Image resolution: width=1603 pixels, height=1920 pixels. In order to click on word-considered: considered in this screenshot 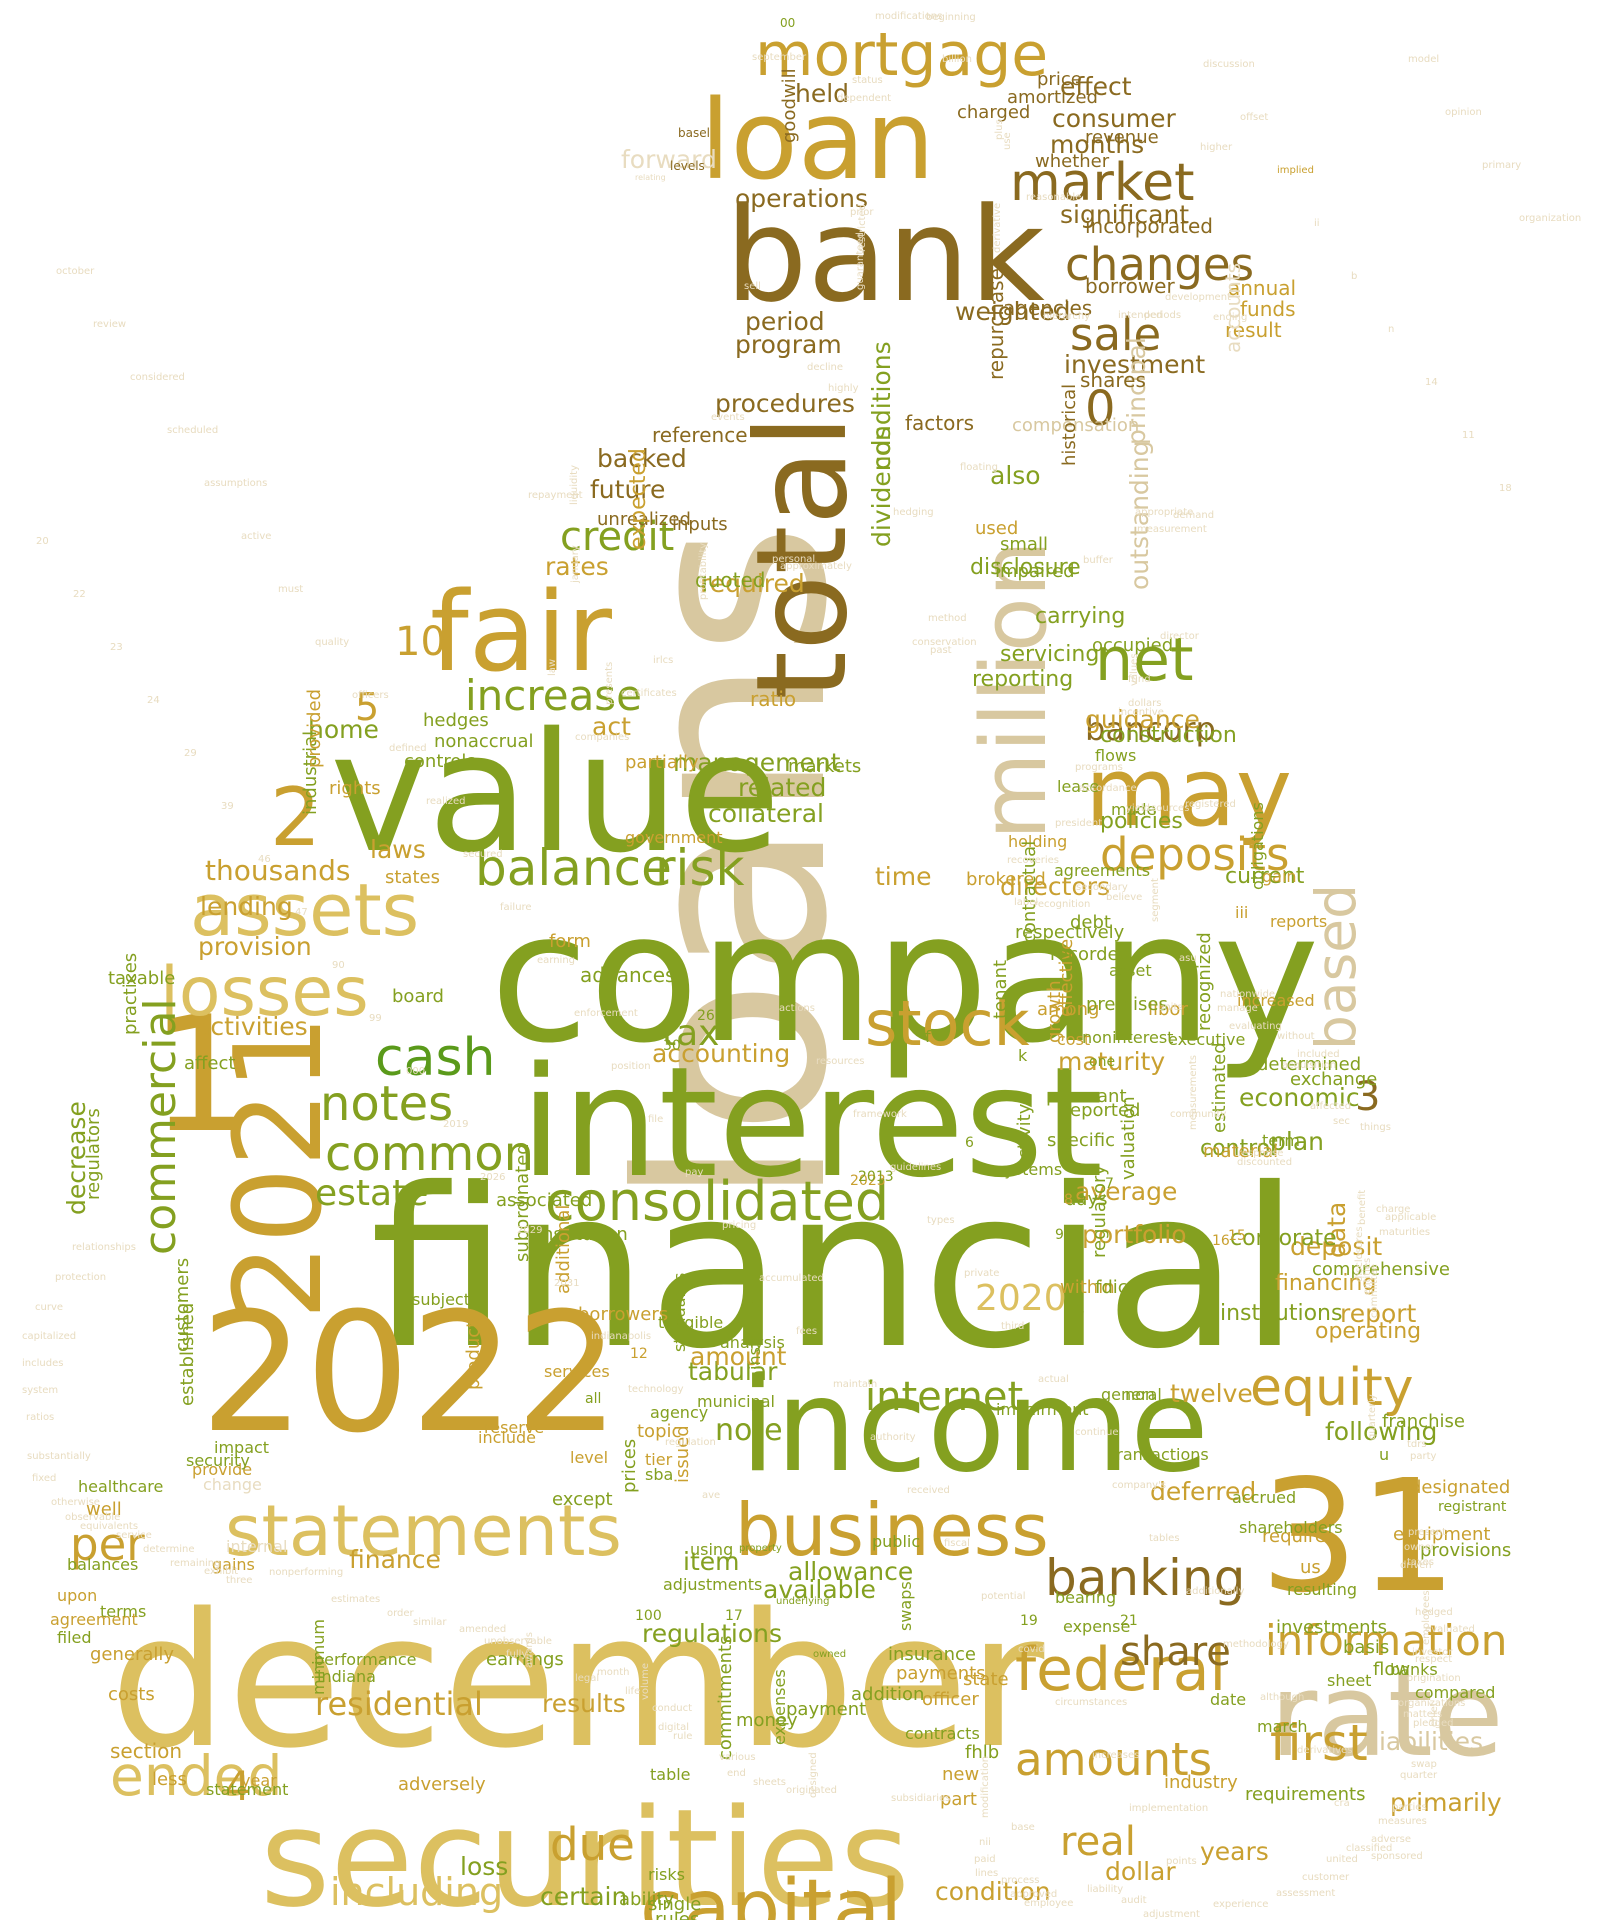, I will do `click(157, 377)`.